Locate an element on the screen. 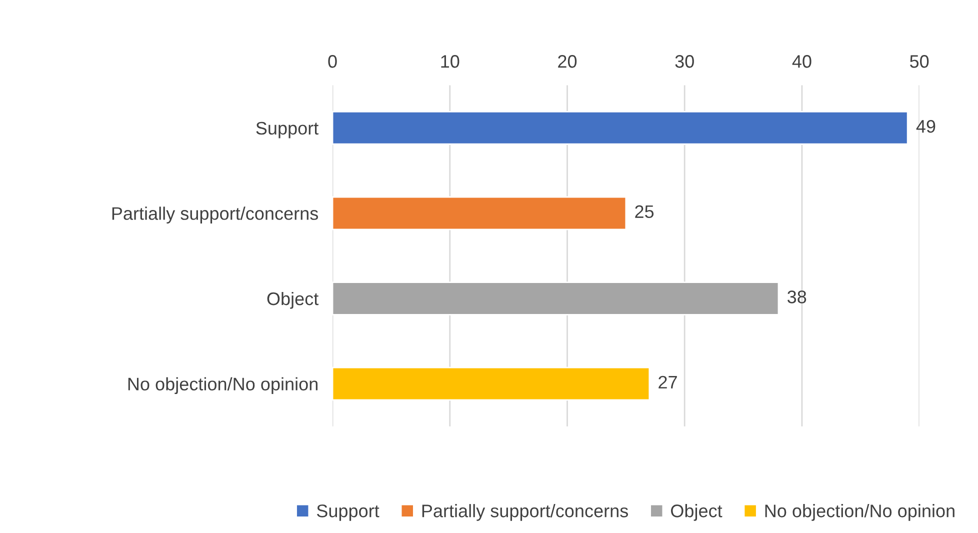  legend-label: Partially support/concerns is located at coordinates (525, 512).